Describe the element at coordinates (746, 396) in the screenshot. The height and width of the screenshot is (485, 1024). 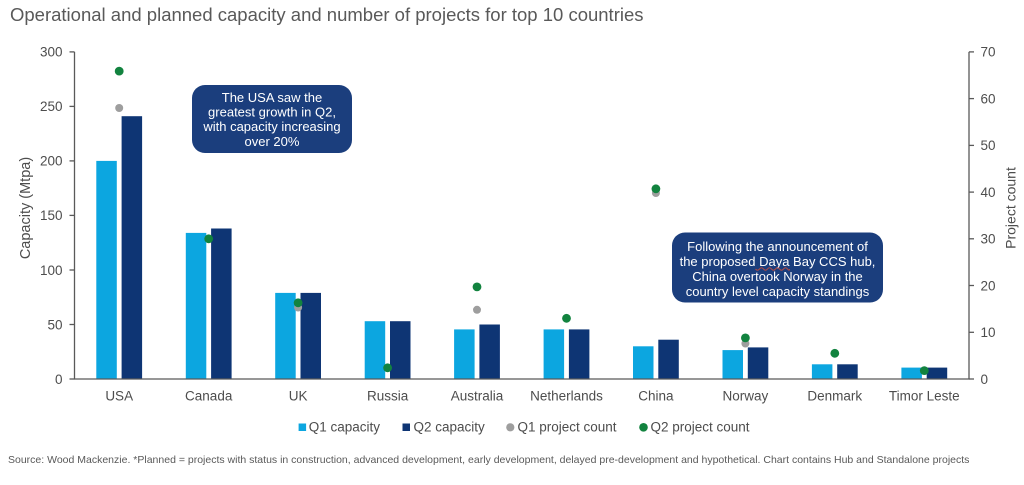
I see `svg-text: Norway` at that location.